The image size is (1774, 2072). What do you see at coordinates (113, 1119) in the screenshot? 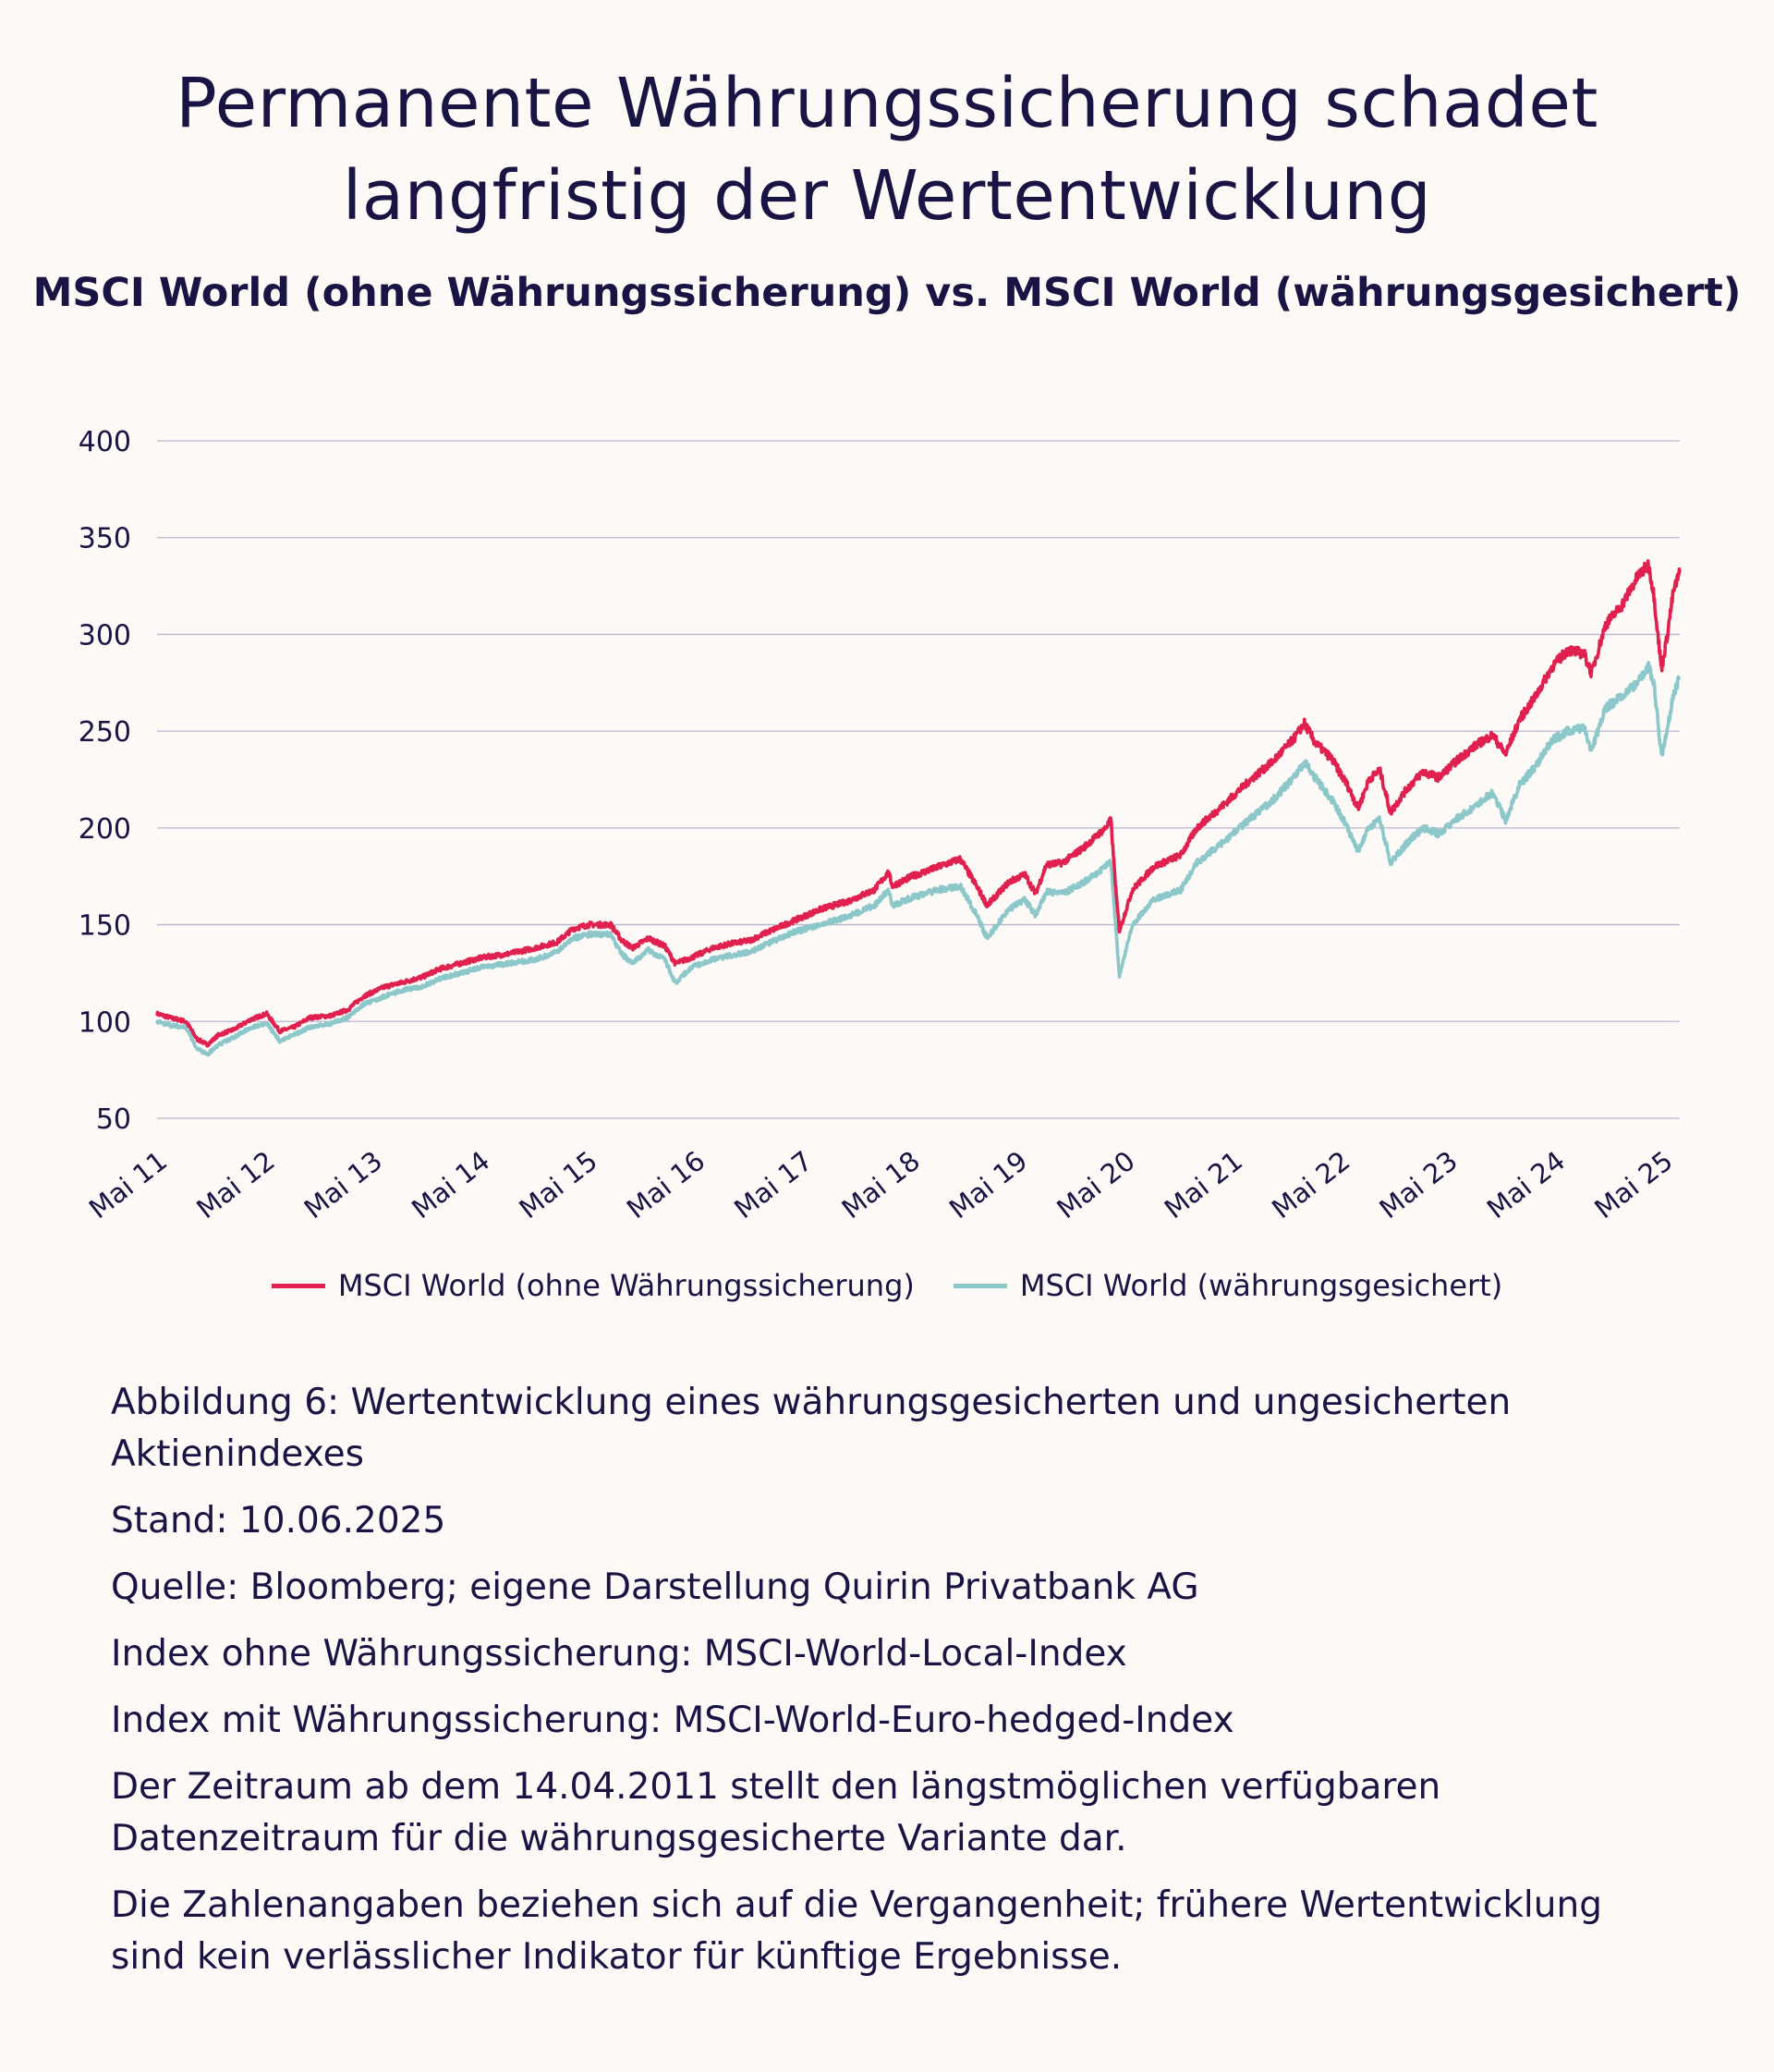
I see `y-tick-label: 50` at bounding box center [113, 1119].